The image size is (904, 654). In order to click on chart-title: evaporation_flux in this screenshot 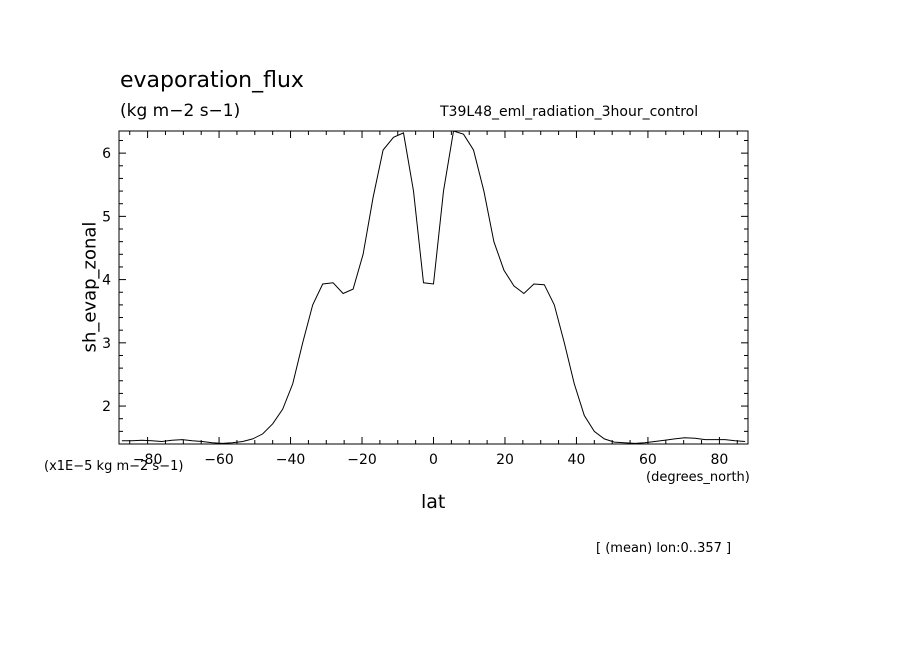, I will do `click(212, 80)`.